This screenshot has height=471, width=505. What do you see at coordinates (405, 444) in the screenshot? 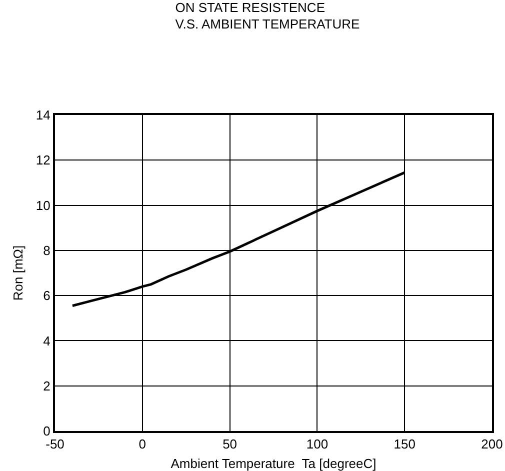
I see `x-tick-label: 150` at bounding box center [405, 444].